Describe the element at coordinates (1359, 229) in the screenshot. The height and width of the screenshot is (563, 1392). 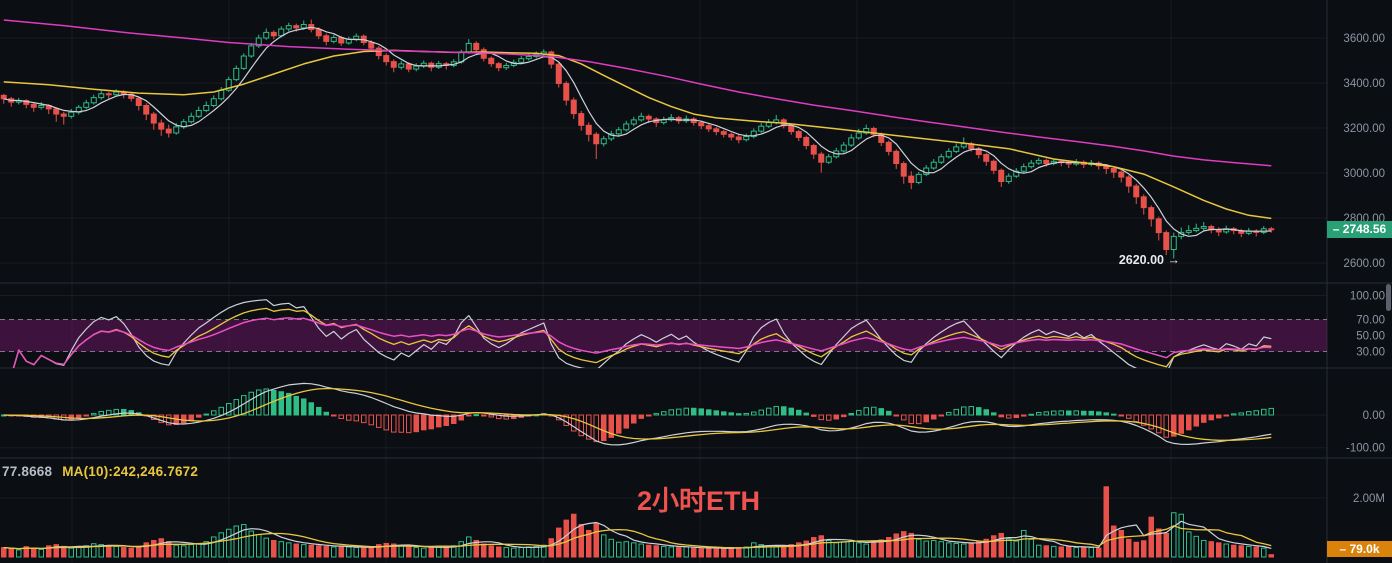
I see `last-price-tag: – 2748.56` at that location.